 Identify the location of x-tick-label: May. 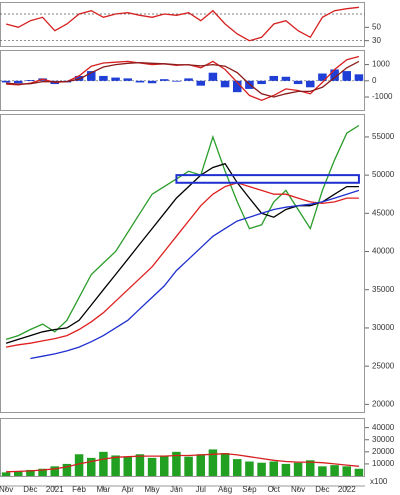
(152, 489).